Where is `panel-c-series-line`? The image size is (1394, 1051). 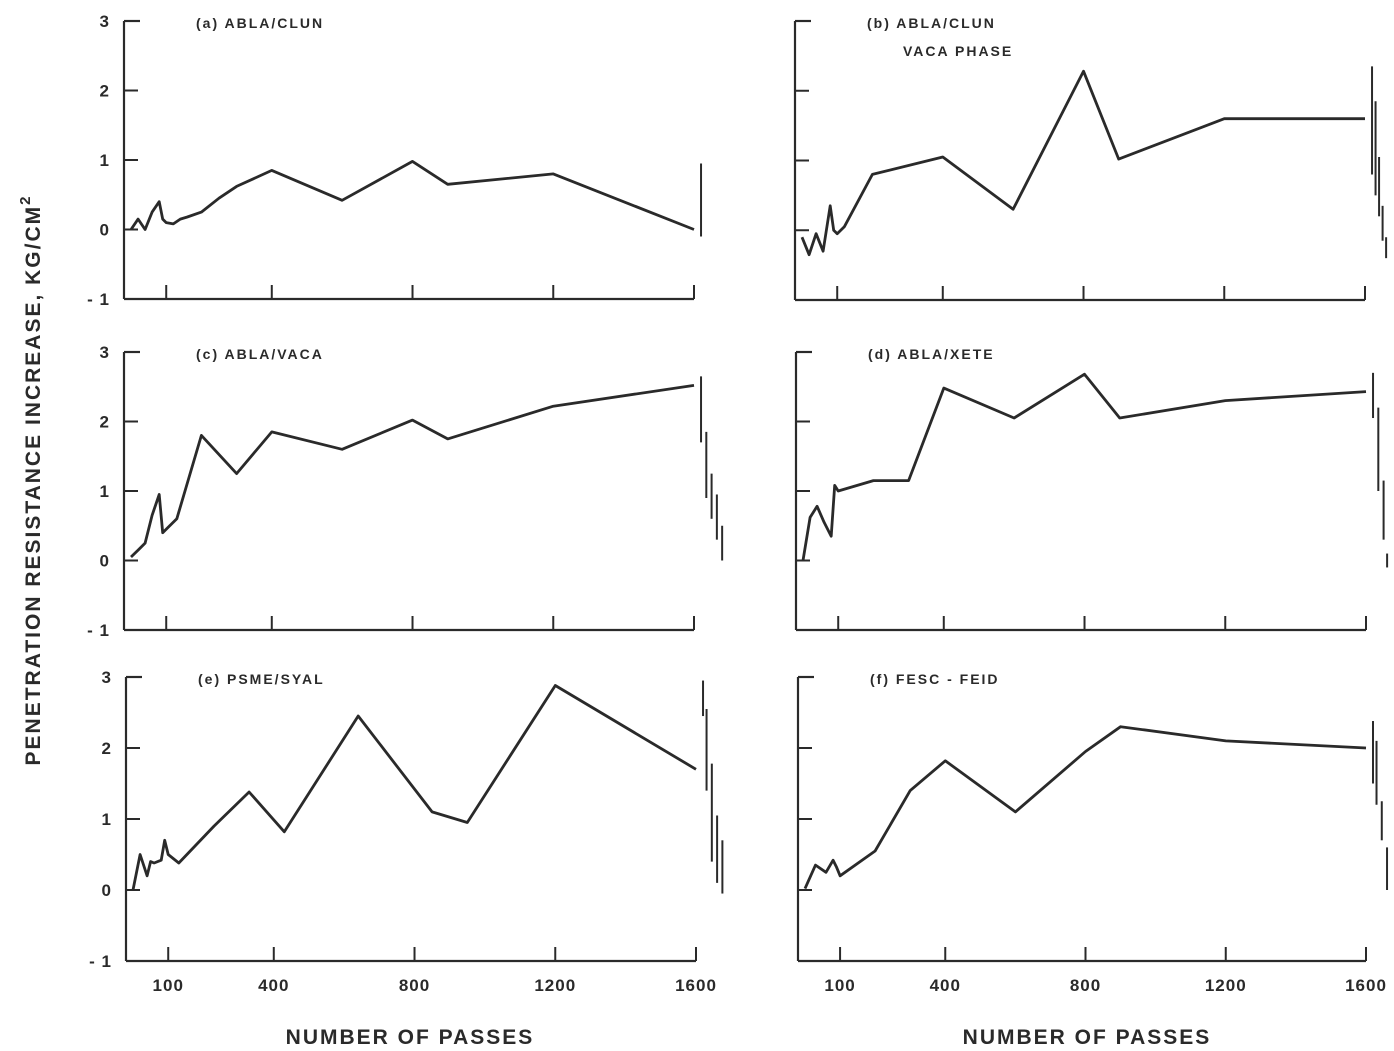 panel-c-series-line is located at coordinates (412, 471).